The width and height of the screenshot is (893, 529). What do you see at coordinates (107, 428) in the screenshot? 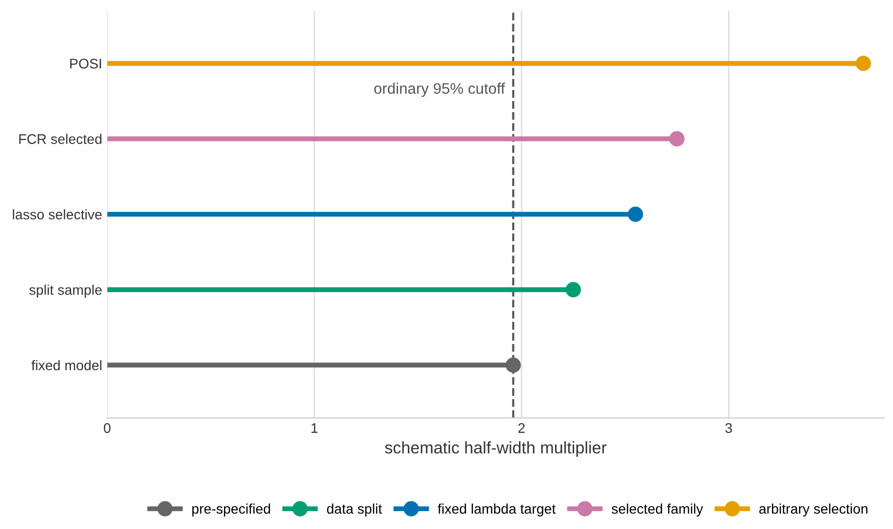
I see `x-tick-label: 0` at bounding box center [107, 428].